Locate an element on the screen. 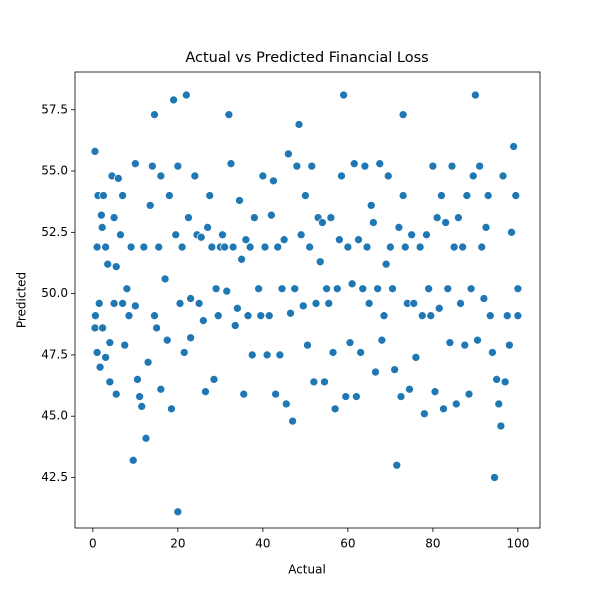  y-tick-label: 52.5 is located at coordinates (54, 232).